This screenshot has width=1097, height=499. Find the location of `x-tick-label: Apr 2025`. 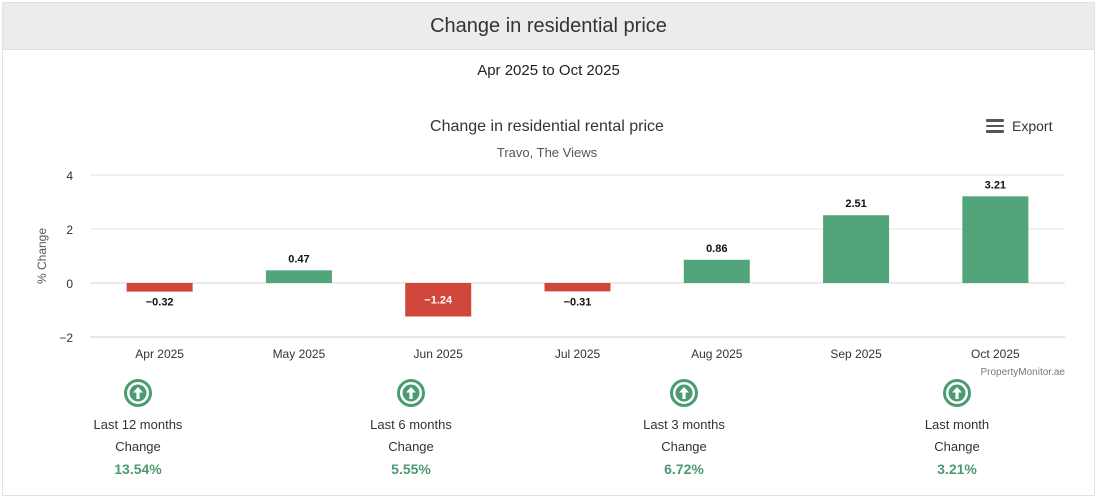

x-tick-label: Apr 2025 is located at coordinates (159, 354).